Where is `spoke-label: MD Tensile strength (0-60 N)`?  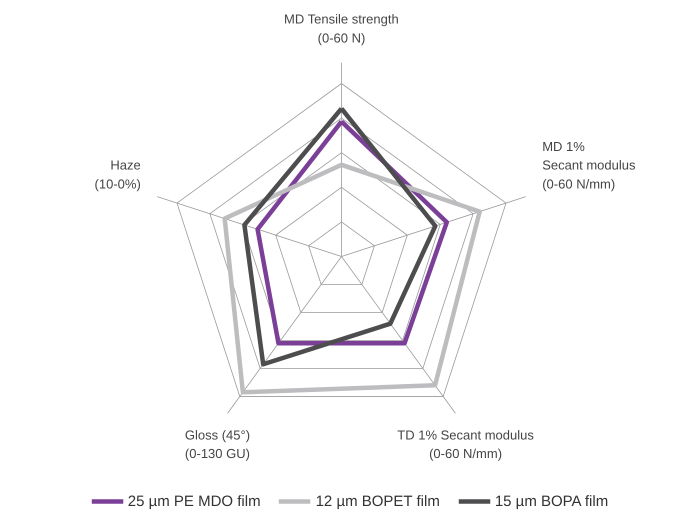
spoke-label: MD Tensile strength (0-60 N) is located at coordinates (341, 29).